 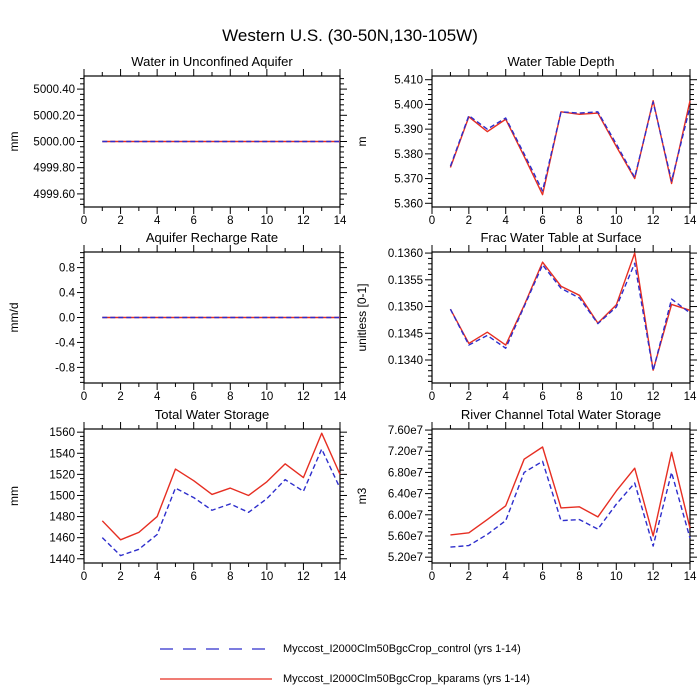 I want to click on y-tick-label: 0.0, so click(x=67, y=319).